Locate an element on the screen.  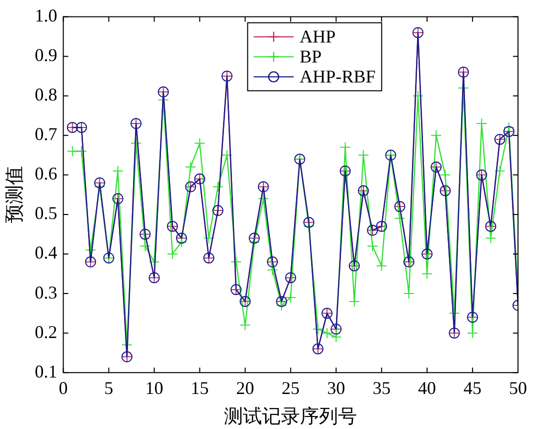
x-tick-label: 0 is located at coordinates (63, 388).